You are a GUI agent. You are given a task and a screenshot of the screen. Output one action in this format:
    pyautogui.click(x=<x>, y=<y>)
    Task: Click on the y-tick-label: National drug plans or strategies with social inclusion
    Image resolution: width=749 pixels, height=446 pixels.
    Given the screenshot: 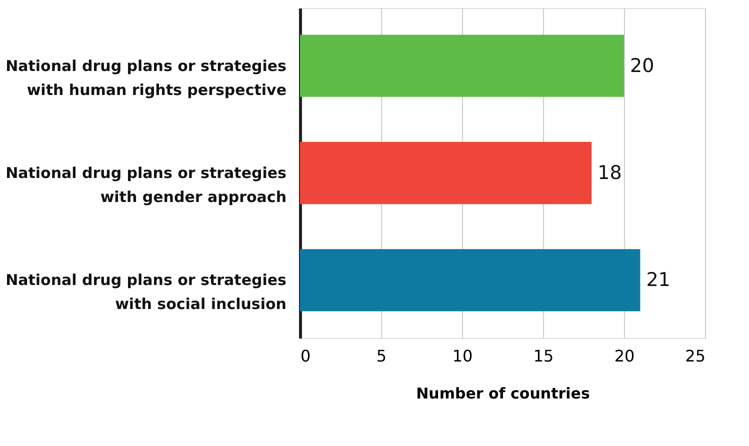 What is the action you would take?
    pyautogui.click(x=146, y=292)
    